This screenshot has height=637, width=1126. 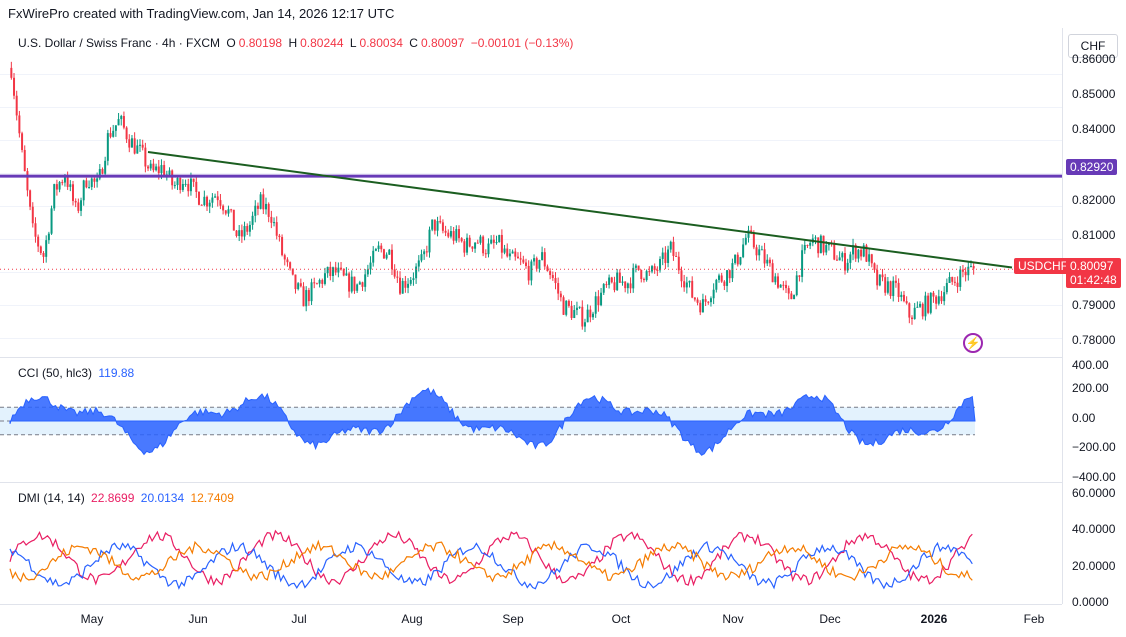 I want to click on cci-label: CCI (50, hlc3), so click(x=55, y=373).